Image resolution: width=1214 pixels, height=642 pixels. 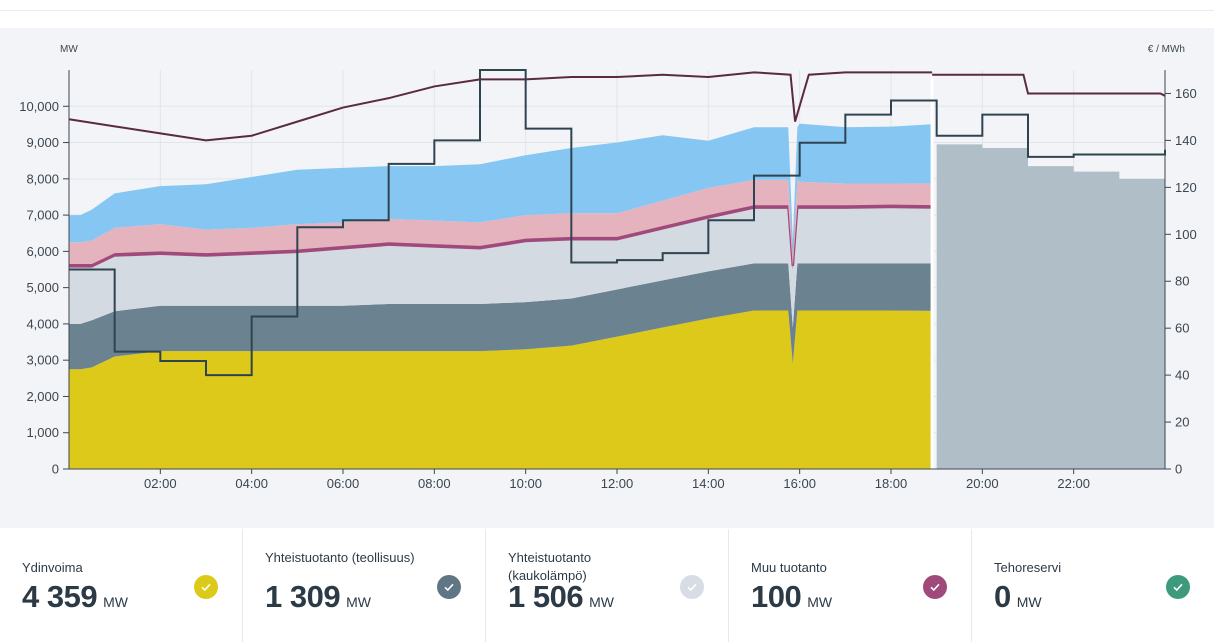 I want to click on left-axis-unit: MW, so click(x=69, y=49).